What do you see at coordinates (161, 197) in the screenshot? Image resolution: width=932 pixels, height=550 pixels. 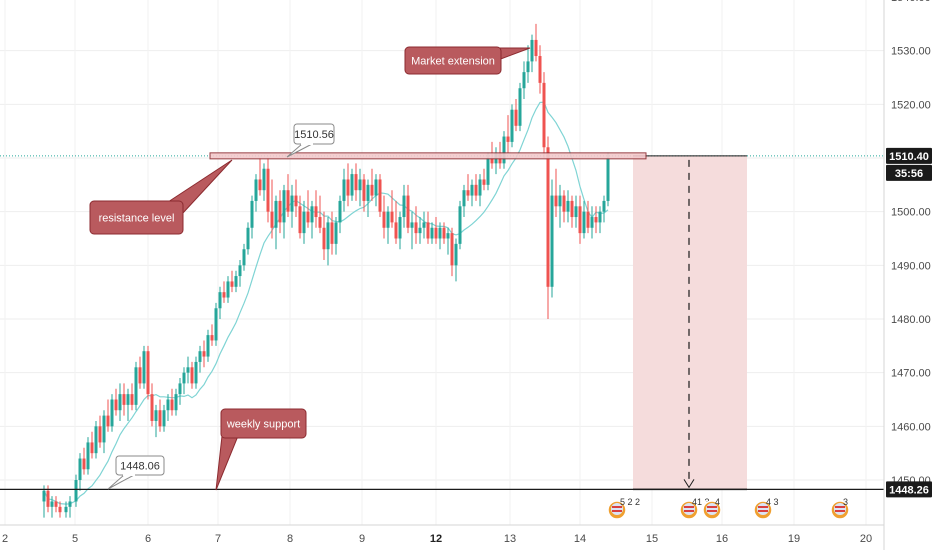 I see `annotation-bubble: resistance level` at bounding box center [161, 197].